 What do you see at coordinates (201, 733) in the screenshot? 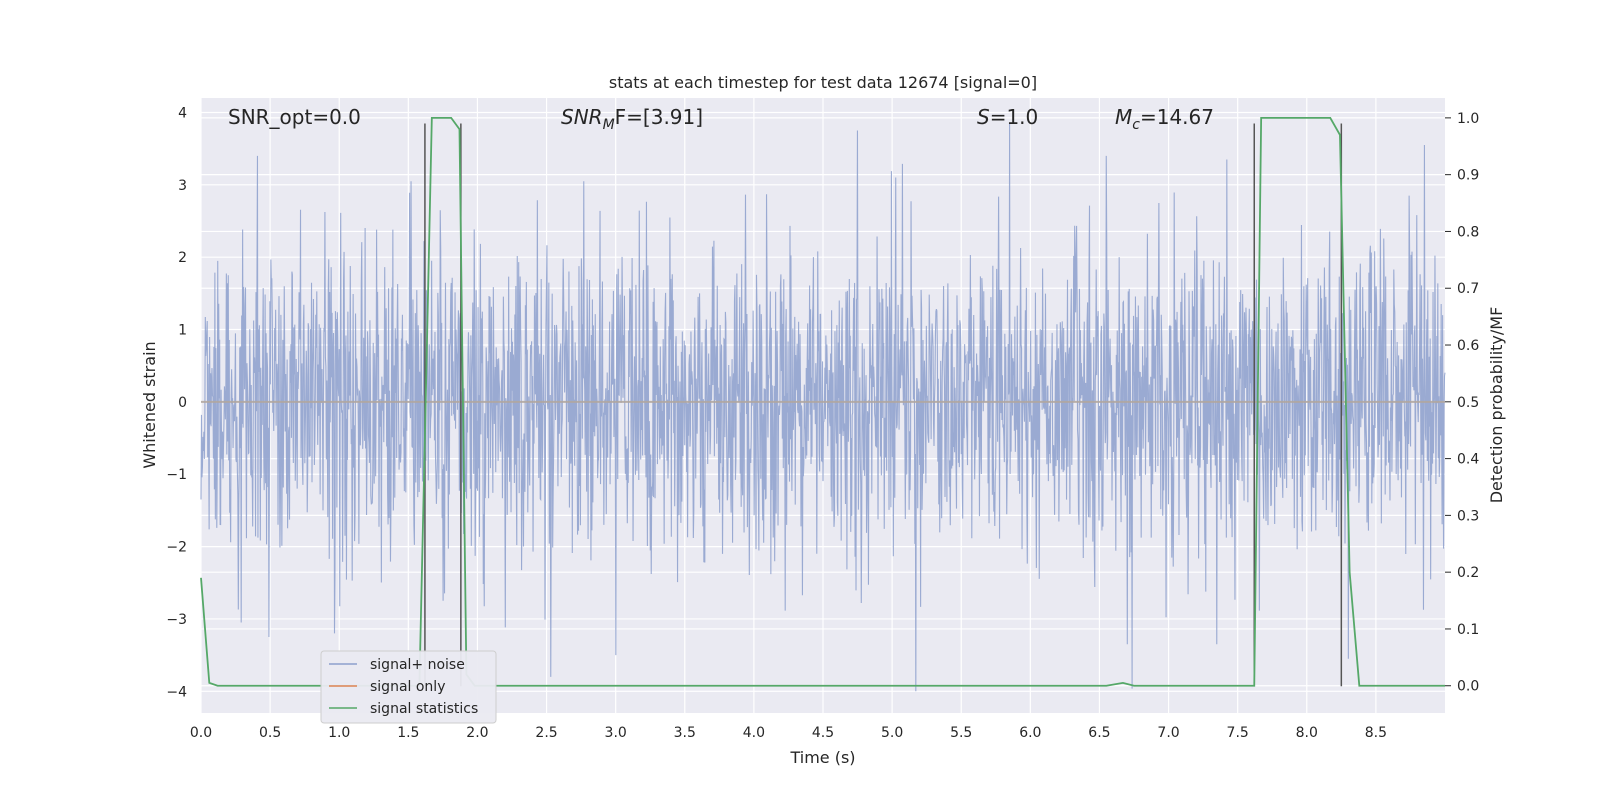
I see `x-tick-label-0: 0.0` at bounding box center [201, 733].